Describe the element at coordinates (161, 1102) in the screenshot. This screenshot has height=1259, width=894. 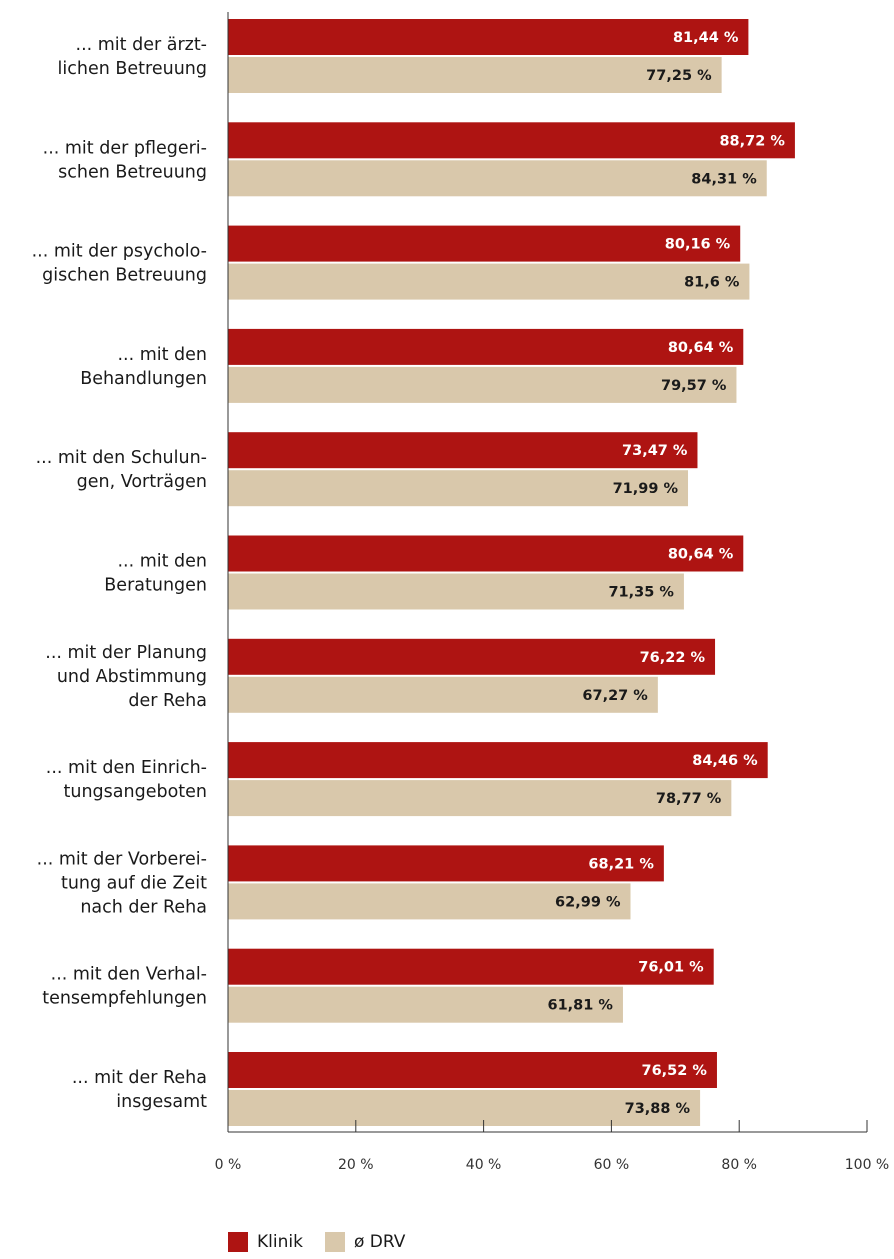
I see `category-label-11-line-2: insgesamt` at that location.